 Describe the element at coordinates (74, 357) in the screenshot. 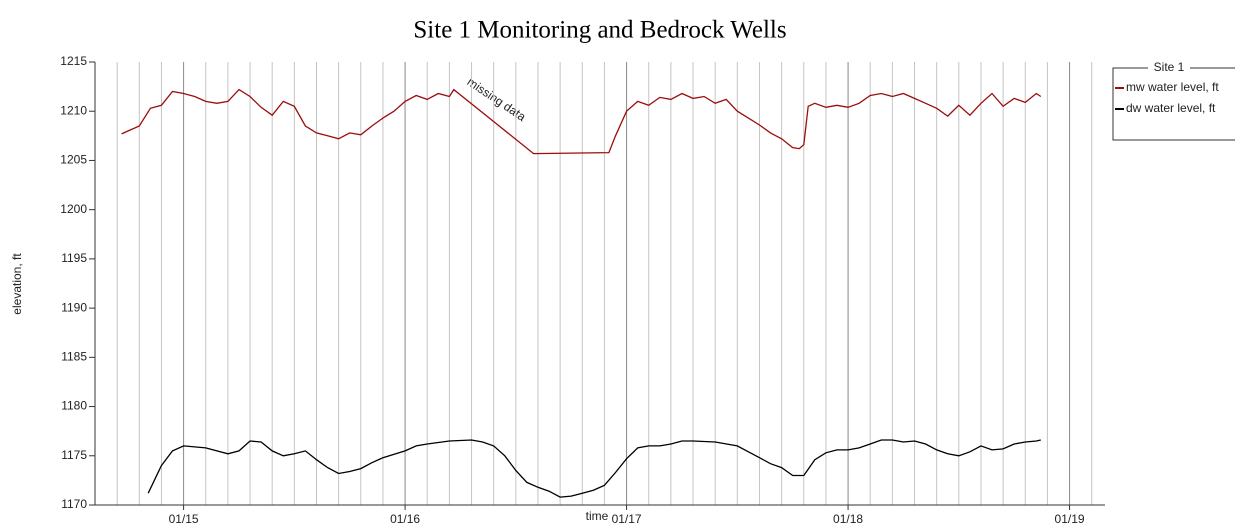

I see `y-tick-label: 1185` at that location.